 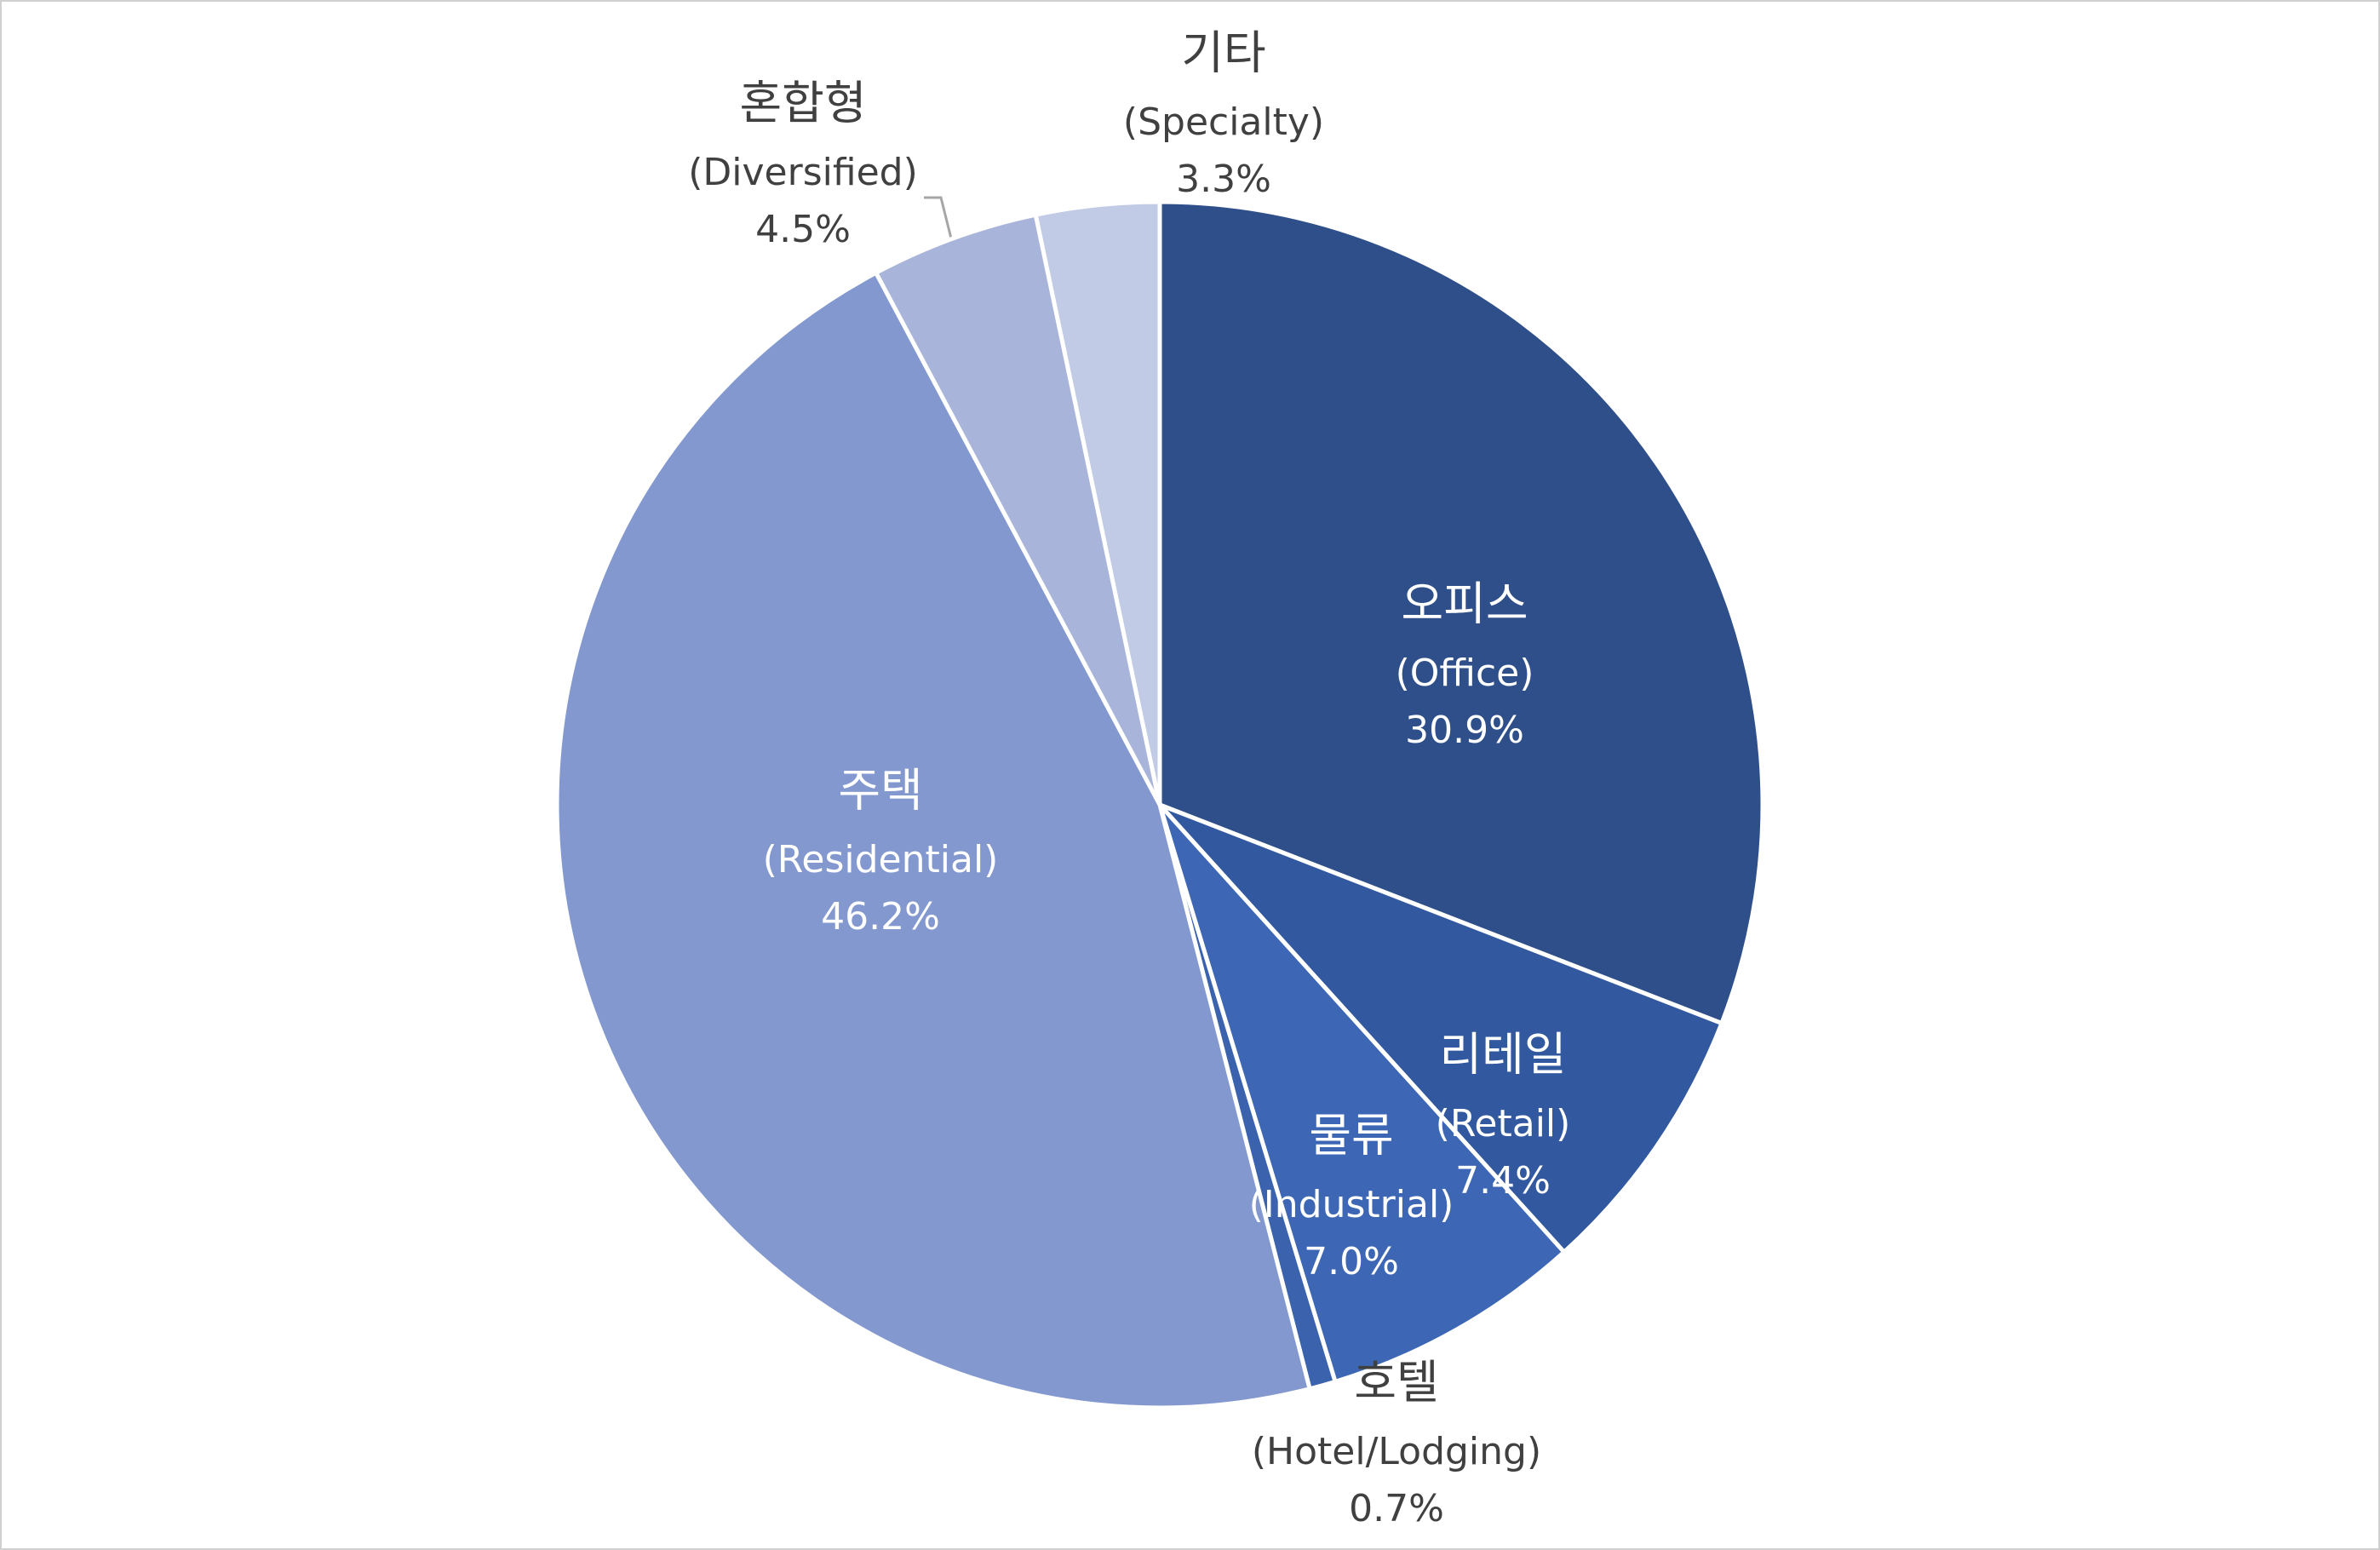 What do you see at coordinates (938, 217) in the screenshot?
I see `leader-line` at bounding box center [938, 217].